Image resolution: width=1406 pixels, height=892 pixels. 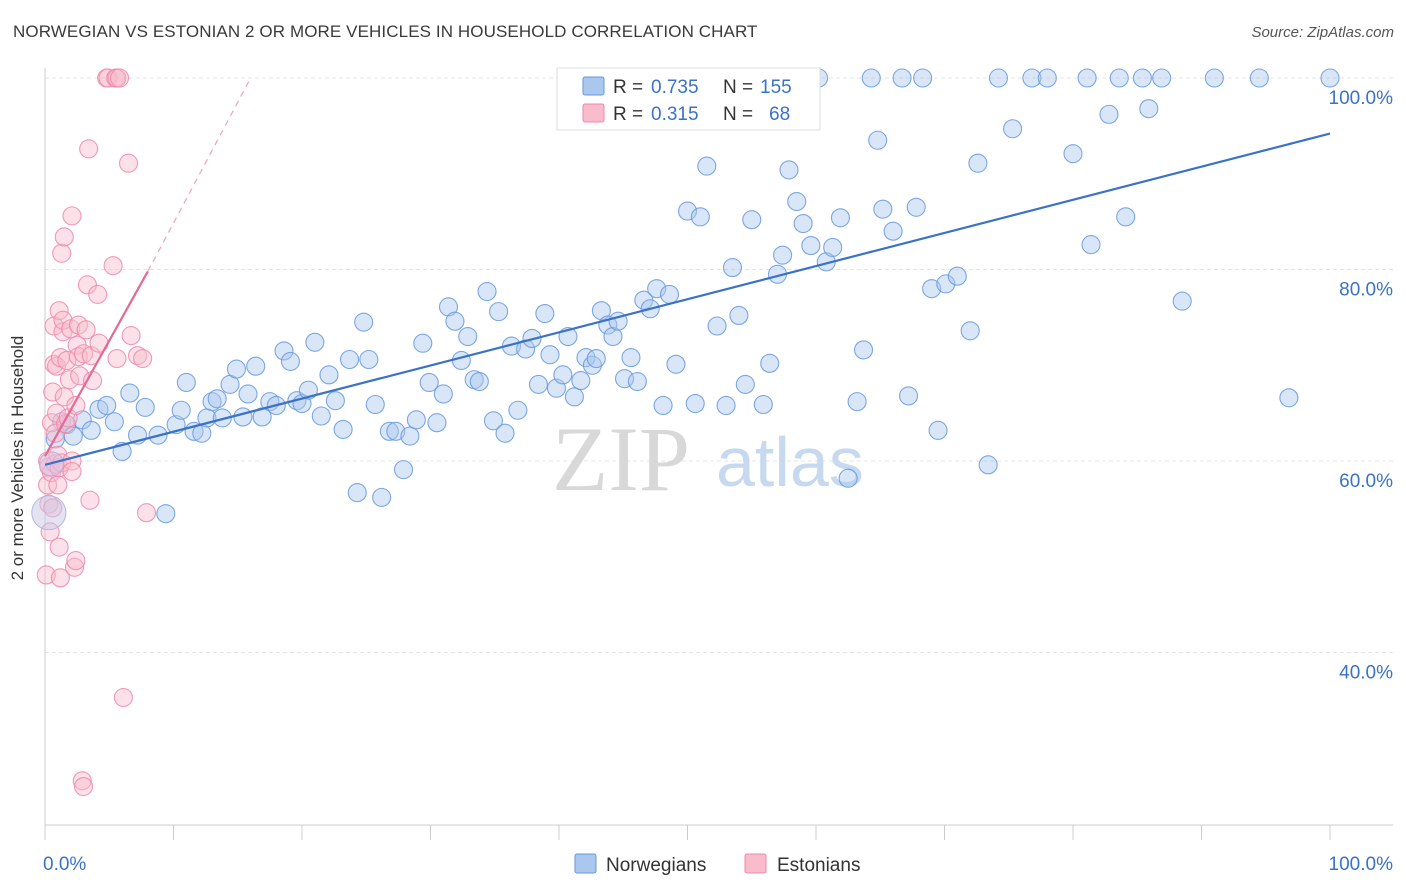 What do you see at coordinates (708, 459) in the screenshot?
I see `watermark: ZIP atlas` at bounding box center [708, 459].